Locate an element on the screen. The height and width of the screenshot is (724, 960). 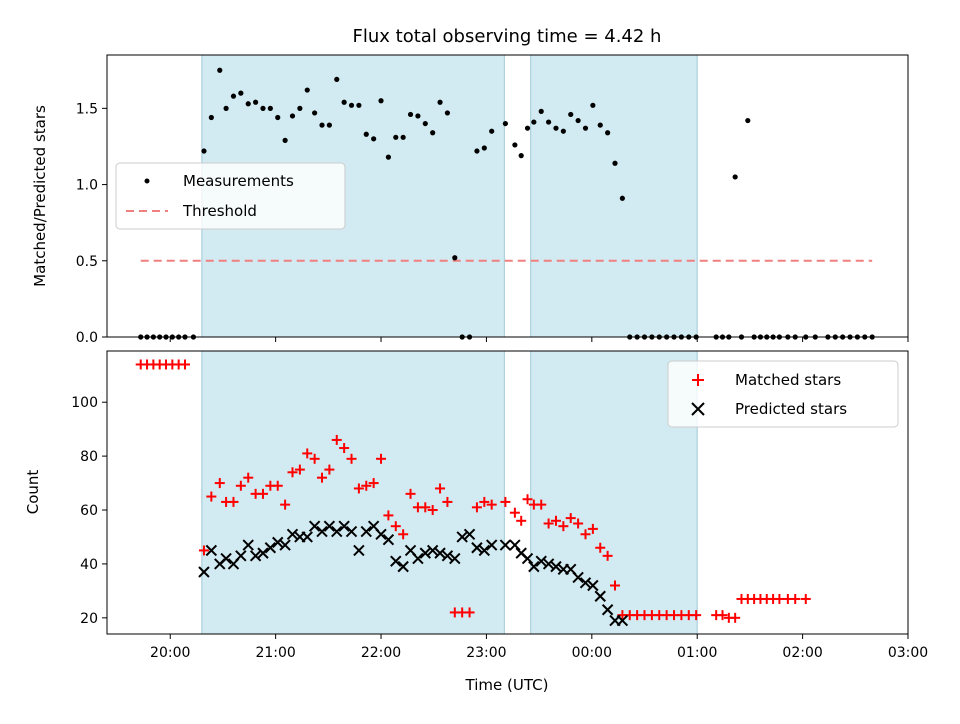
chart-title: Flux total observing time = 4.42 h is located at coordinates (507, 36).